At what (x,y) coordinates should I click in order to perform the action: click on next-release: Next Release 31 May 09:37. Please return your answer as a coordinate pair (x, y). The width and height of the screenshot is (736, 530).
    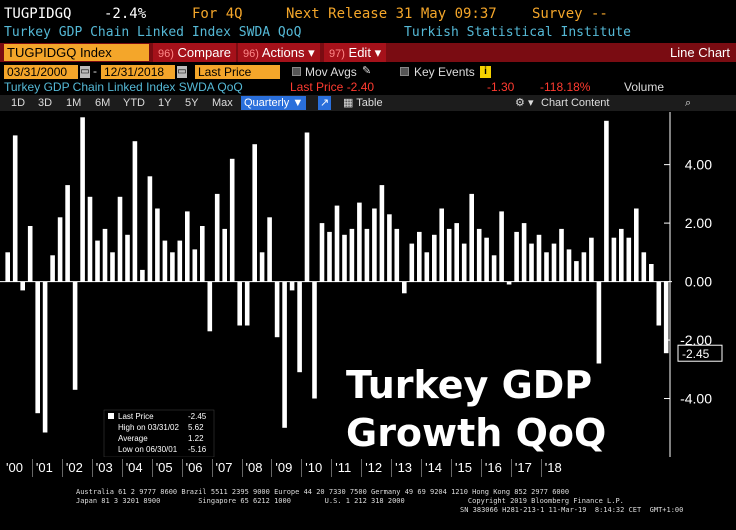
    Looking at the image, I should click on (391, 14).